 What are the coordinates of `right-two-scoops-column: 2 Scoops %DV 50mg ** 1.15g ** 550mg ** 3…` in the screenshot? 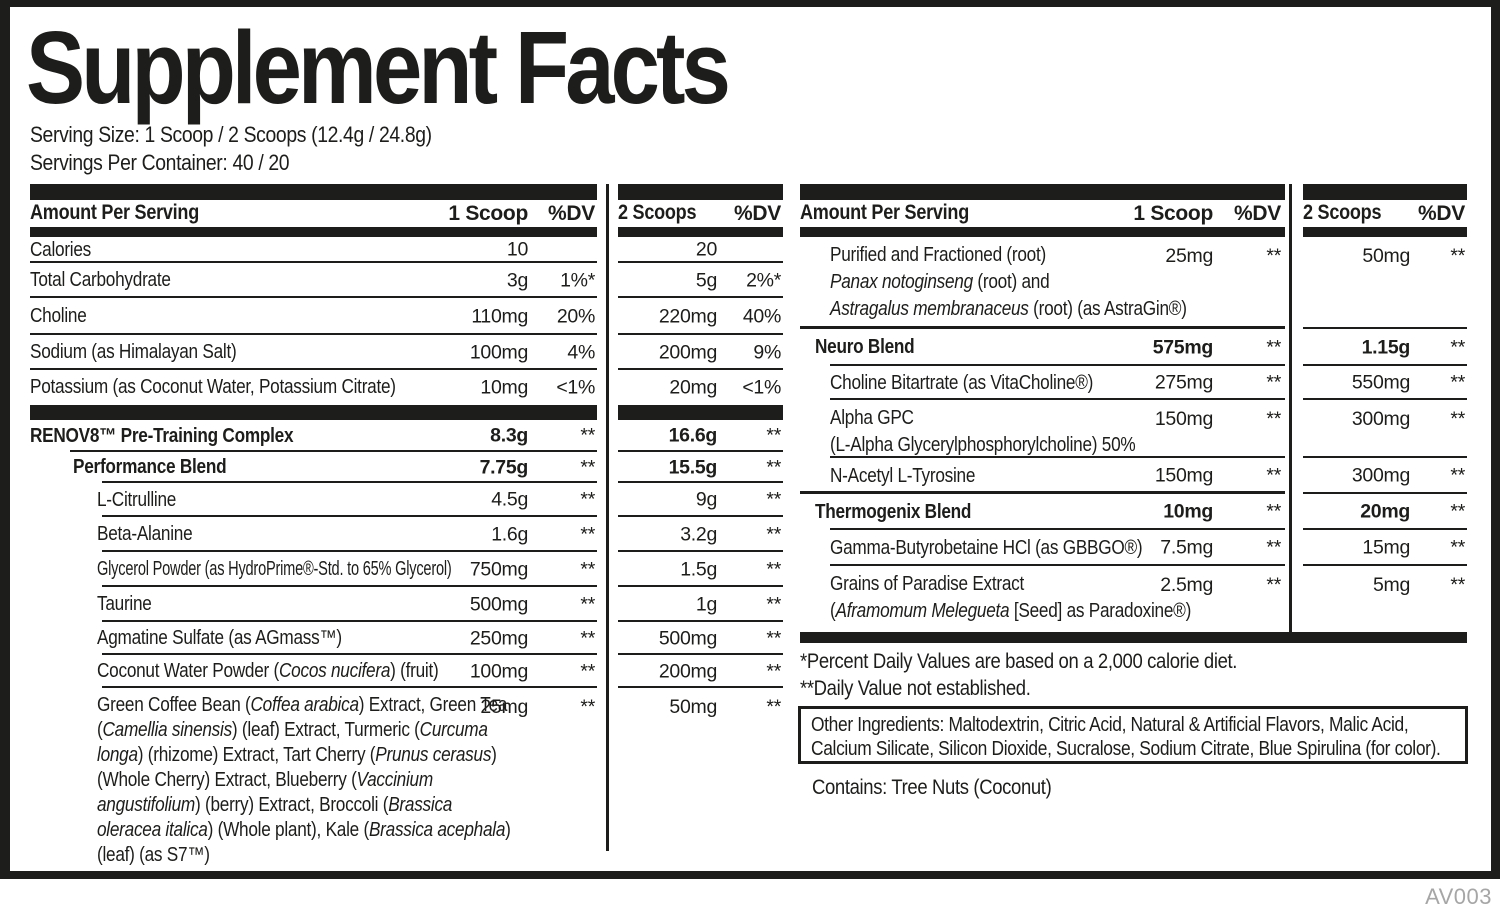 It's located at (1385, 408).